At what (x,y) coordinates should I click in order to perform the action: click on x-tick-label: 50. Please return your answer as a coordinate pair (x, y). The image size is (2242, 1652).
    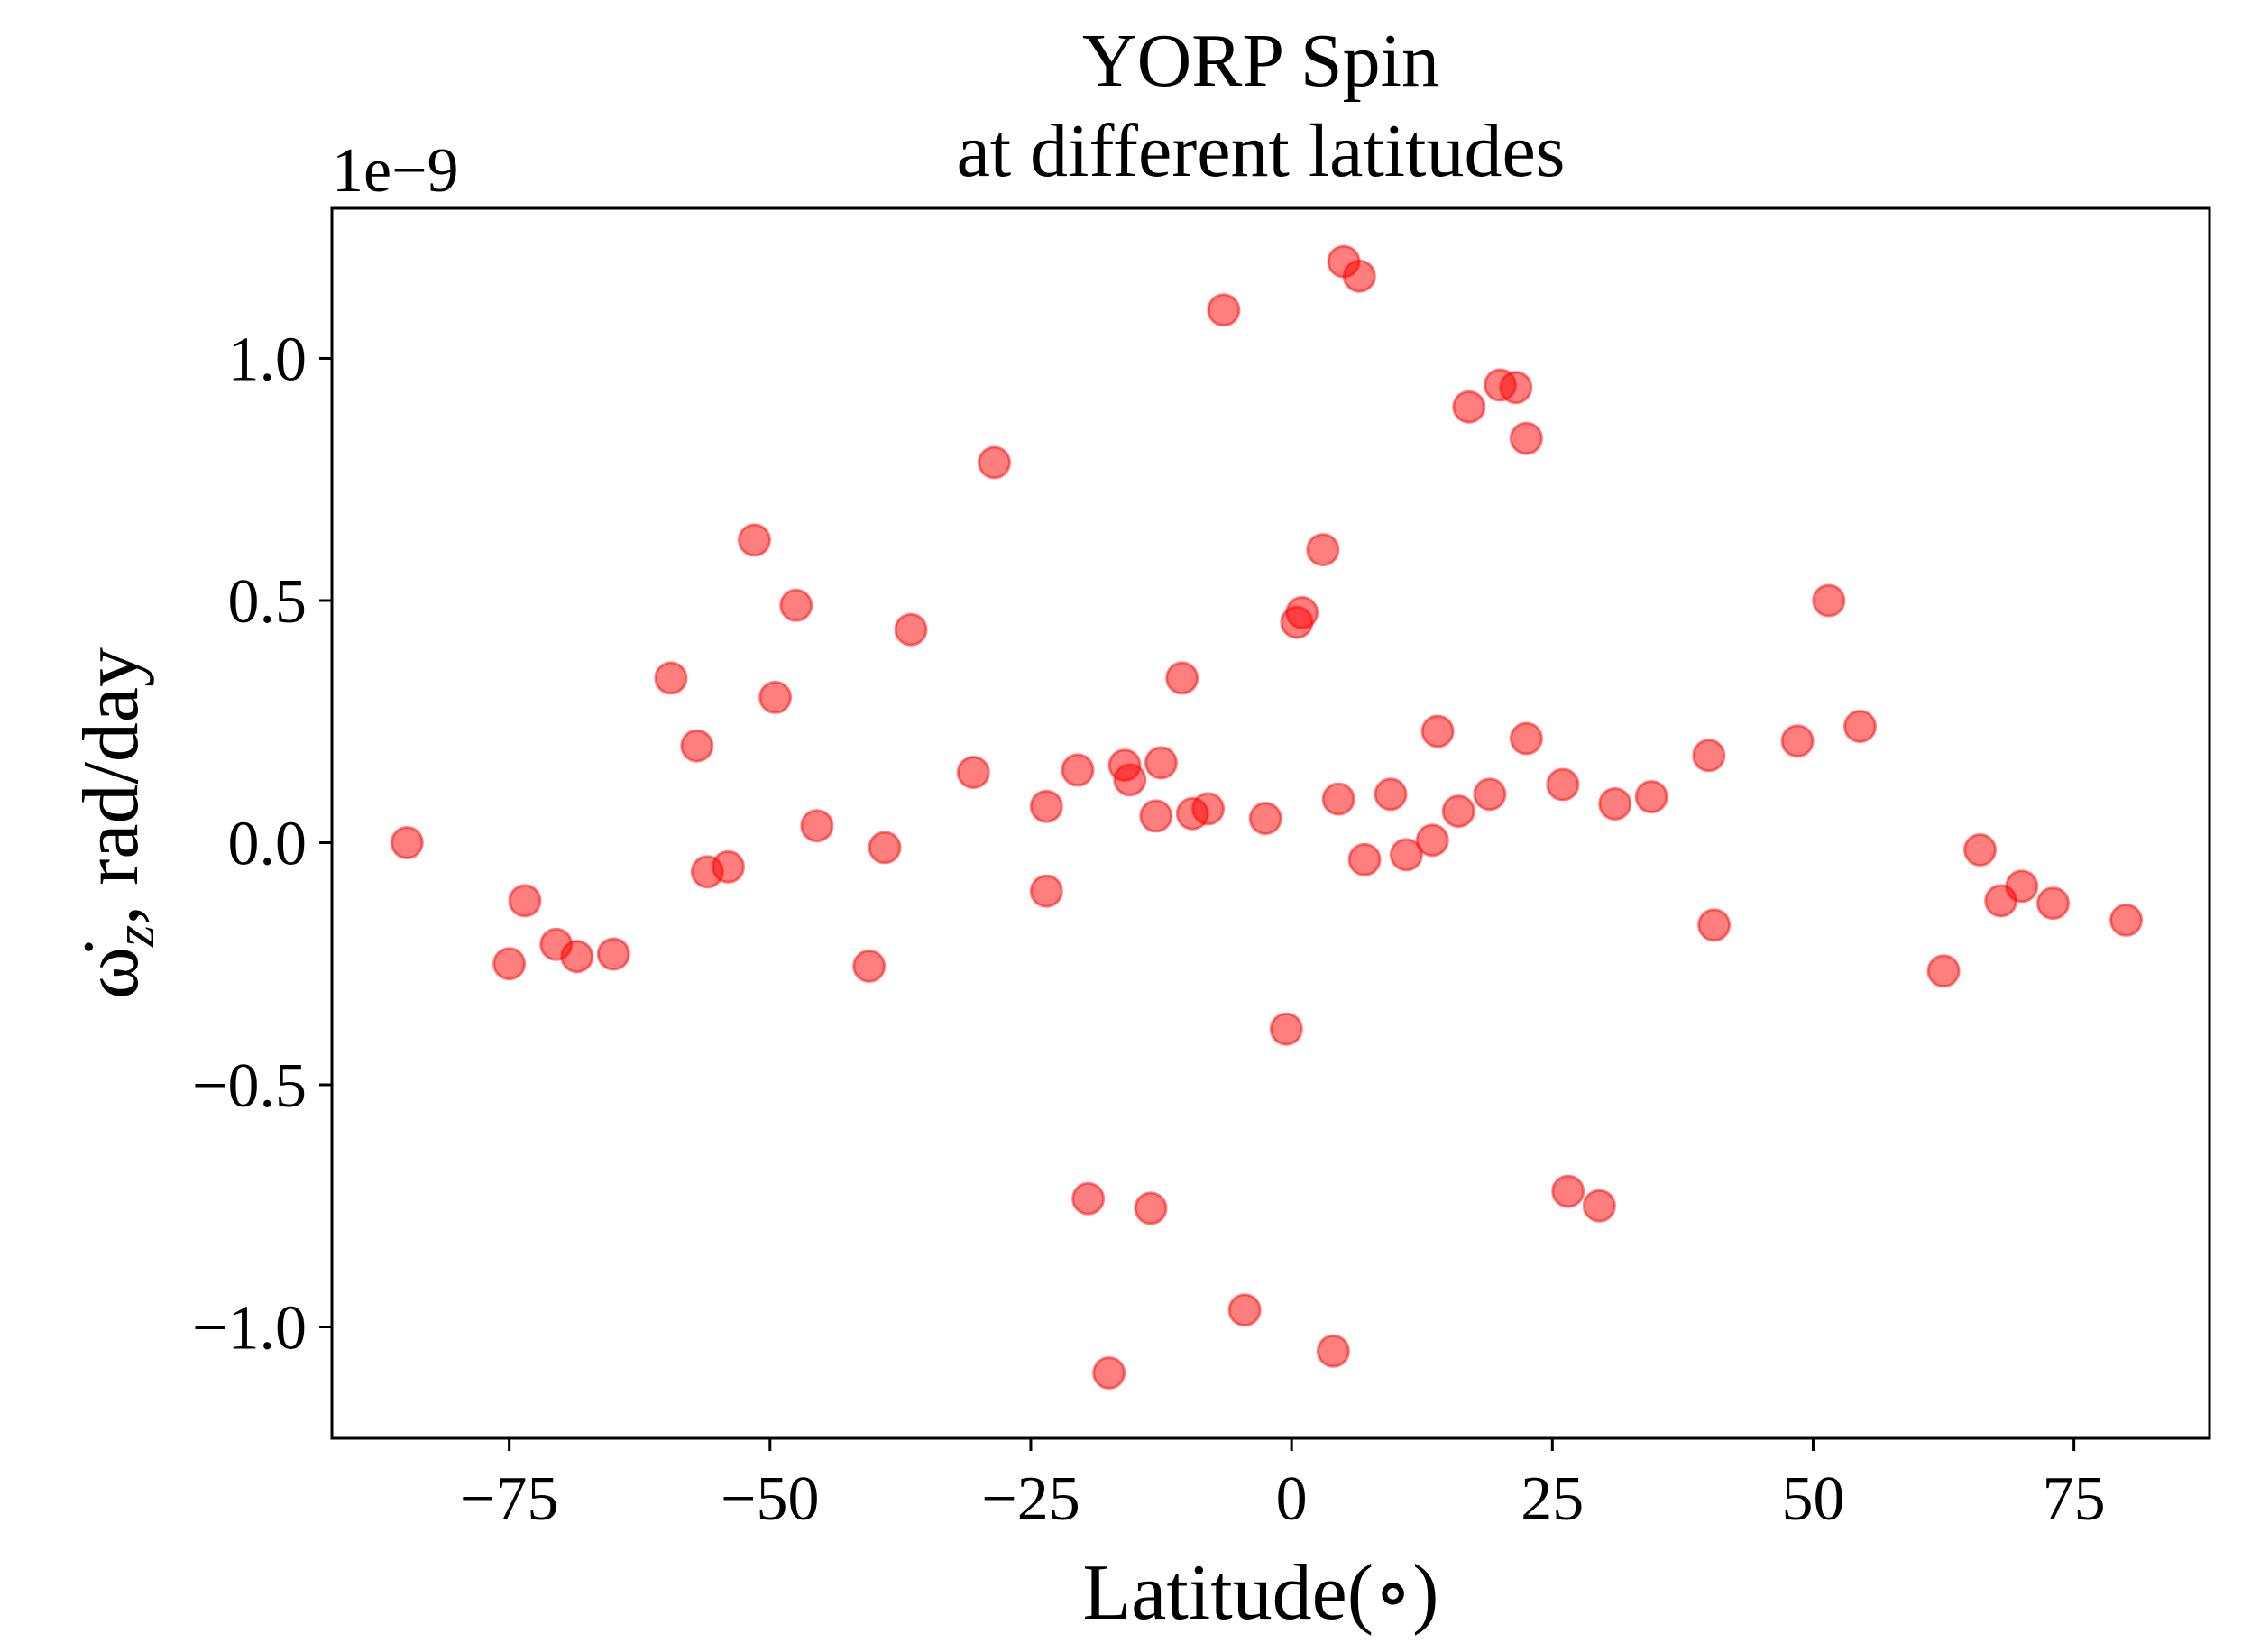
    Looking at the image, I should click on (1812, 1499).